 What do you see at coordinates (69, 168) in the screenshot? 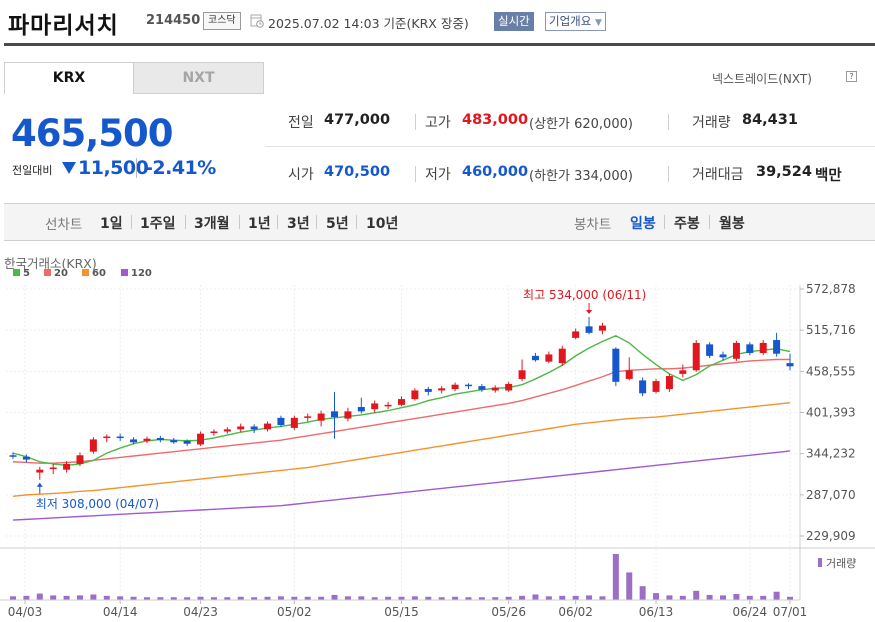
I see `down-arrow-icon` at bounding box center [69, 168].